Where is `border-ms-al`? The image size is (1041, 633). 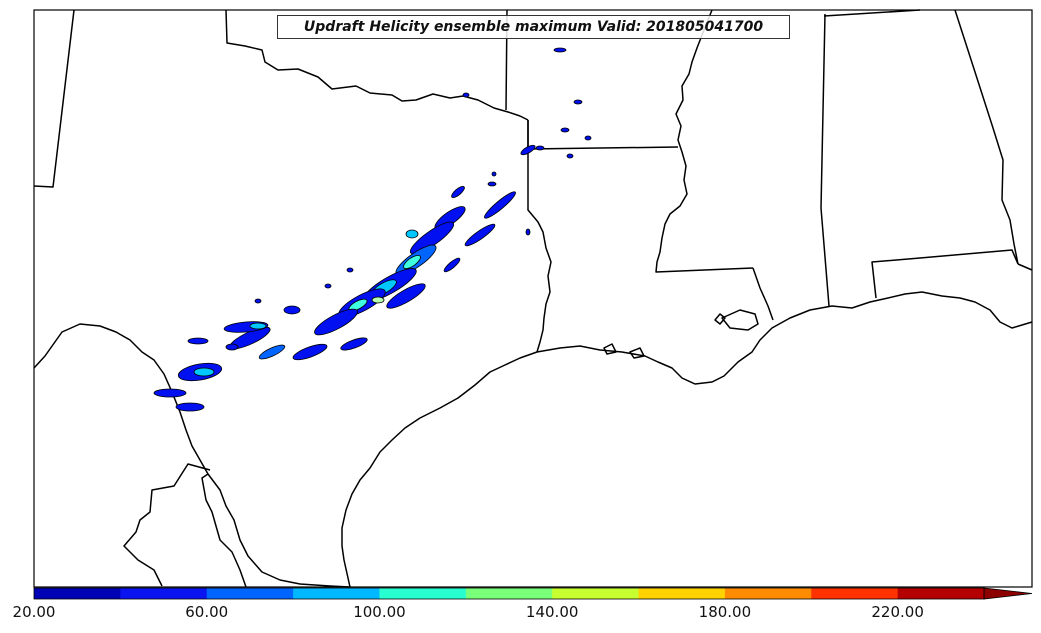 border-ms-al is located at coordinates (825, 160).